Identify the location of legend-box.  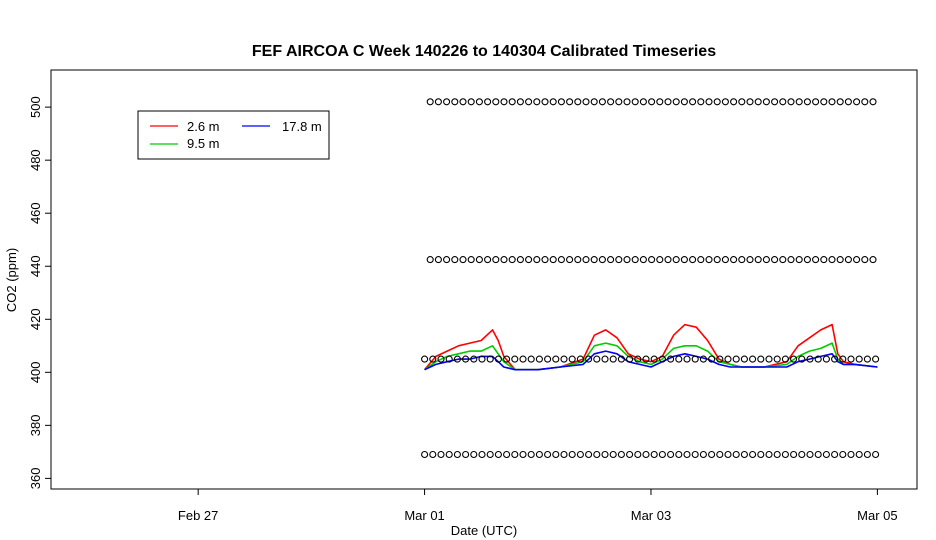
(233, 135).